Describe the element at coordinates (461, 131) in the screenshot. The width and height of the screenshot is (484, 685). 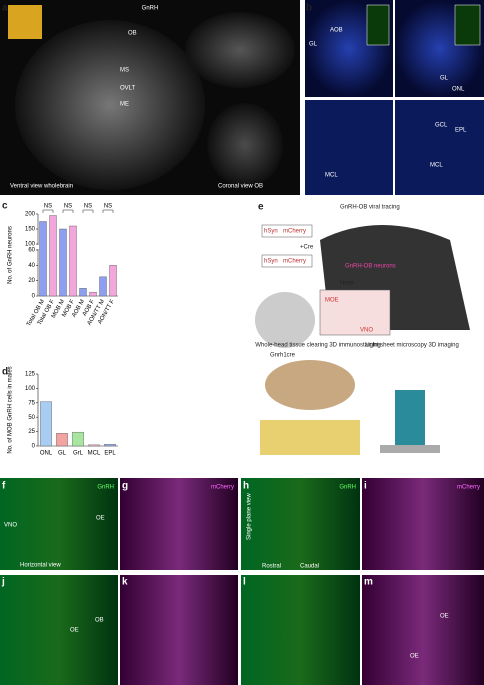
I see `label: EPL` at that location.